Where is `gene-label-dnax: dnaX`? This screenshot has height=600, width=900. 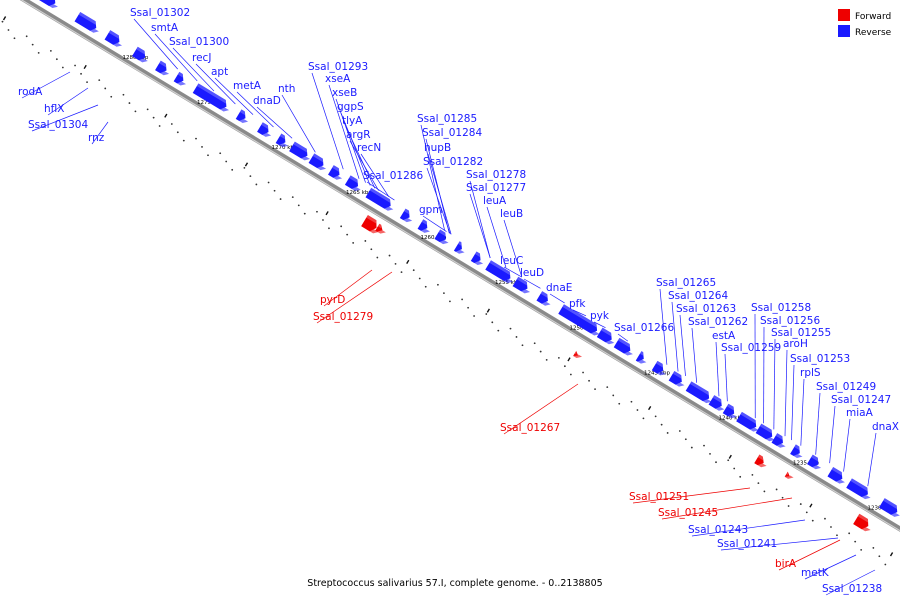 gene-label-dnax: dnaX is located at coordinates (885, 427).